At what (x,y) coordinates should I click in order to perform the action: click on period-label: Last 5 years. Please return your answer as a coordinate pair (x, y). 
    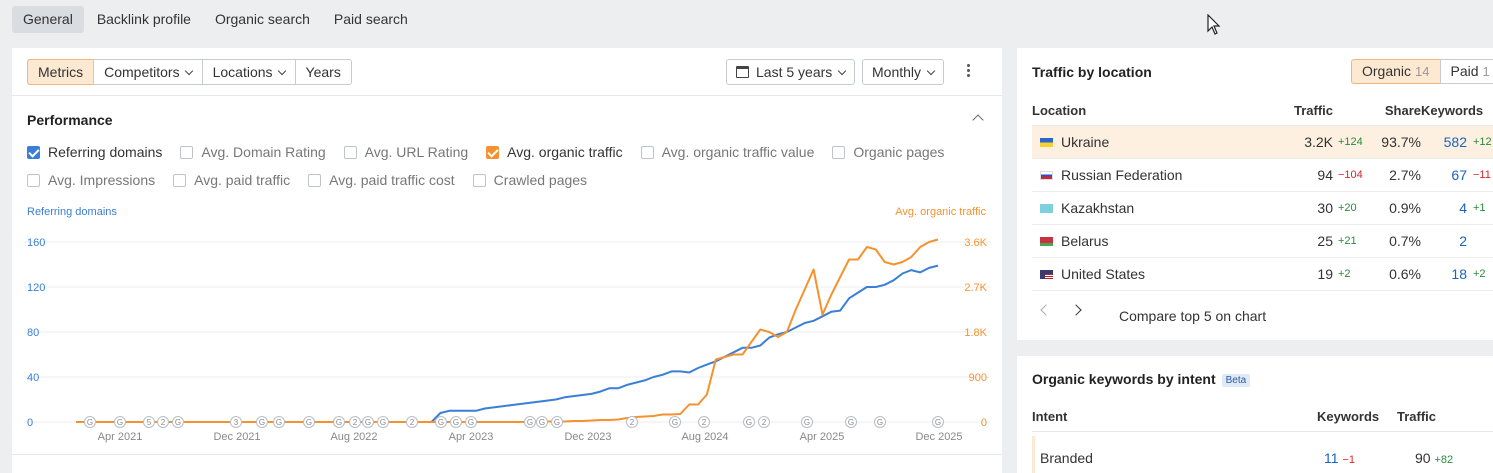
    Looking at the image, I should click on (794, 72).